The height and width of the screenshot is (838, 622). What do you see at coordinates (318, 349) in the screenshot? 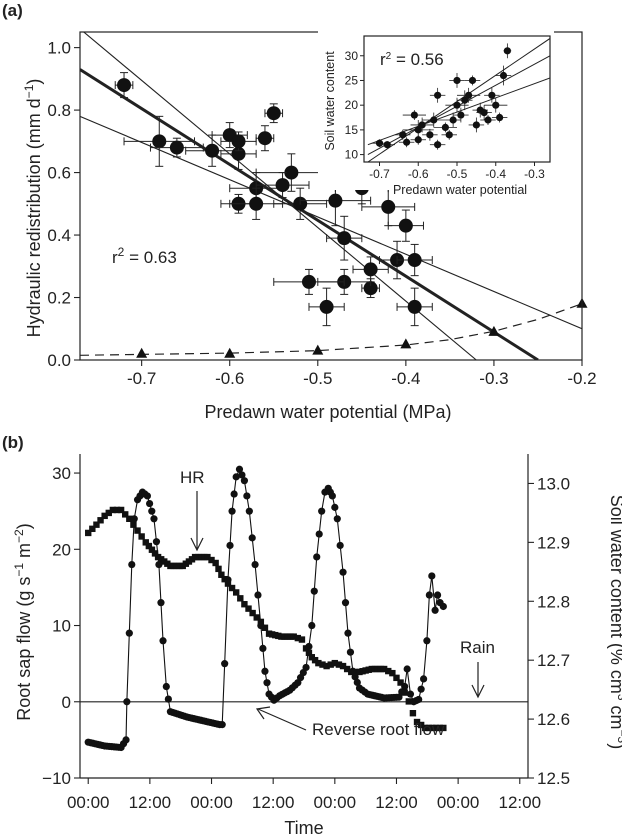
I see `triangle-point` at bounding box center [318, 349].